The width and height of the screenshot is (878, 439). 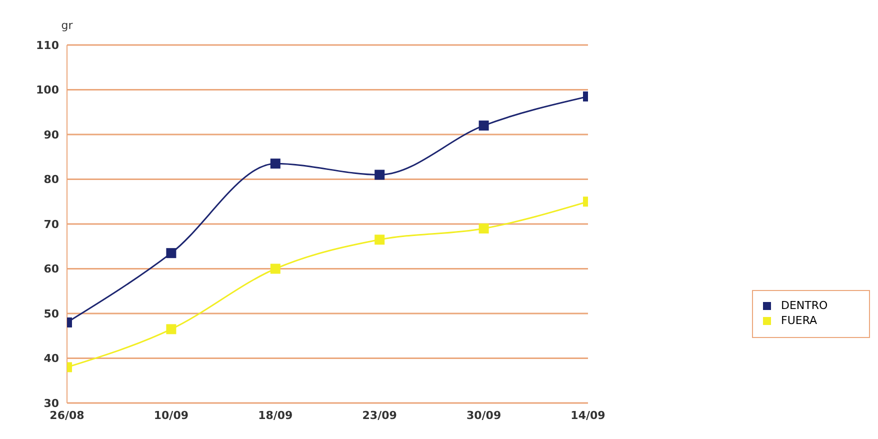 What do you see at coordinates (804, 305) in the screenshot?
I see `legend-label: DENTRO` at bounding box center [804, 305].